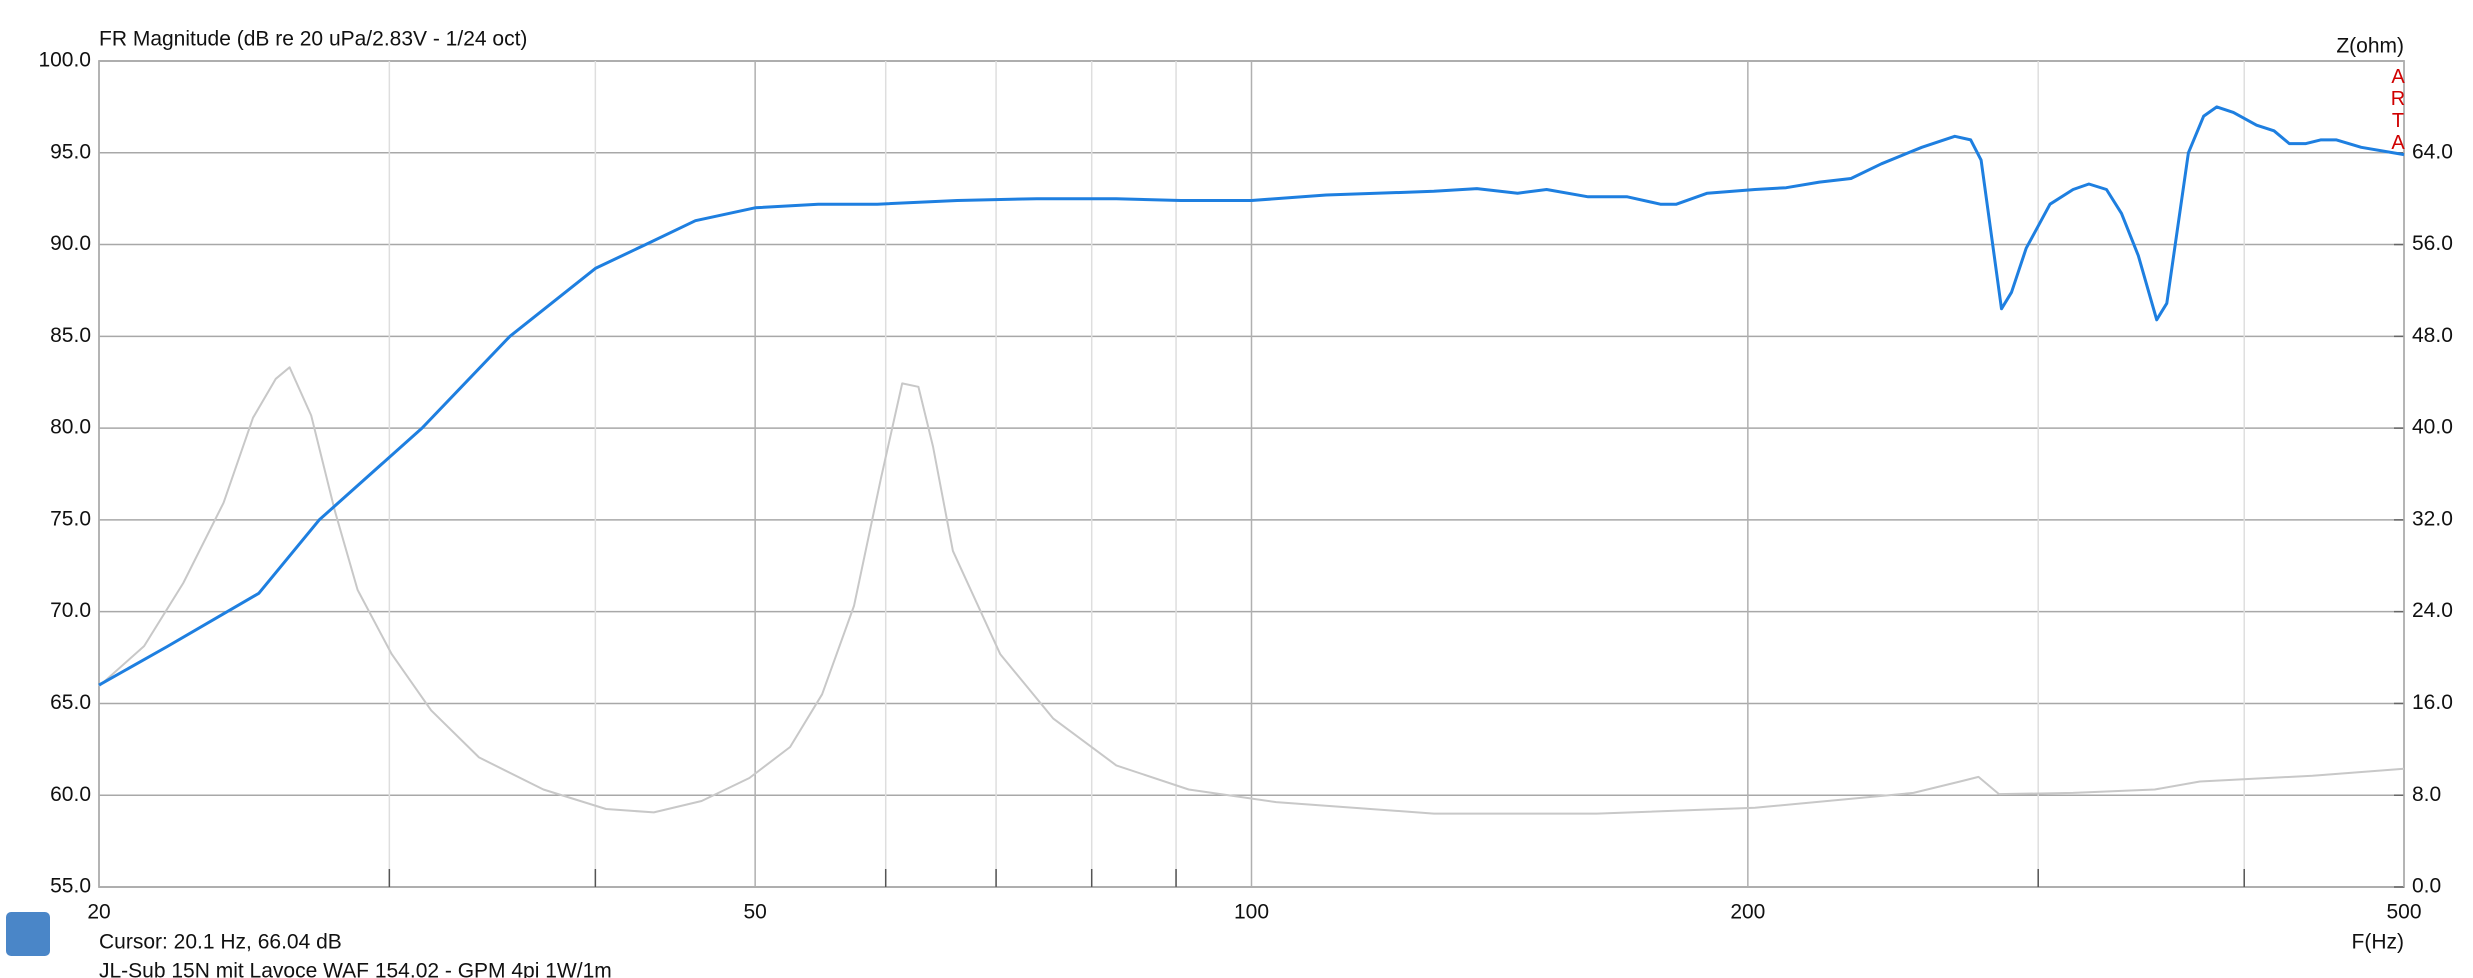 This screenshot has width=2473, height=978. What do you see at coordinates (2432, 702) in the screenshot?
I see `y2-tick-label: 16.0` at bounding box center [2432, 702].